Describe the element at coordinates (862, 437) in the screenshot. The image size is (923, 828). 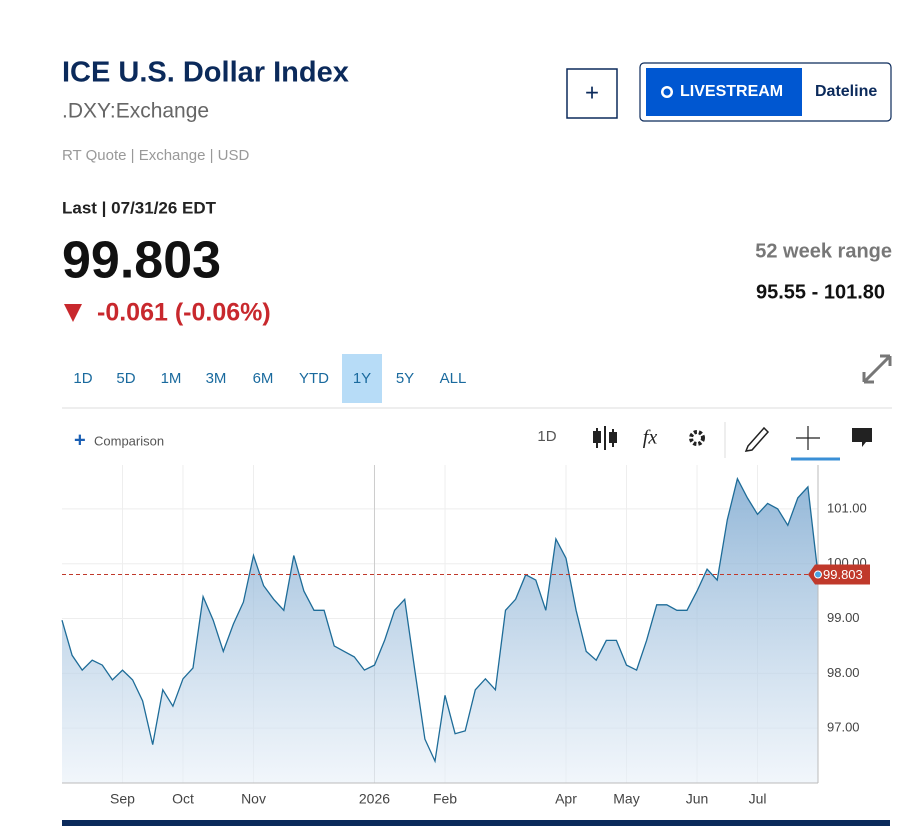
I see `notes-icon` at that location.